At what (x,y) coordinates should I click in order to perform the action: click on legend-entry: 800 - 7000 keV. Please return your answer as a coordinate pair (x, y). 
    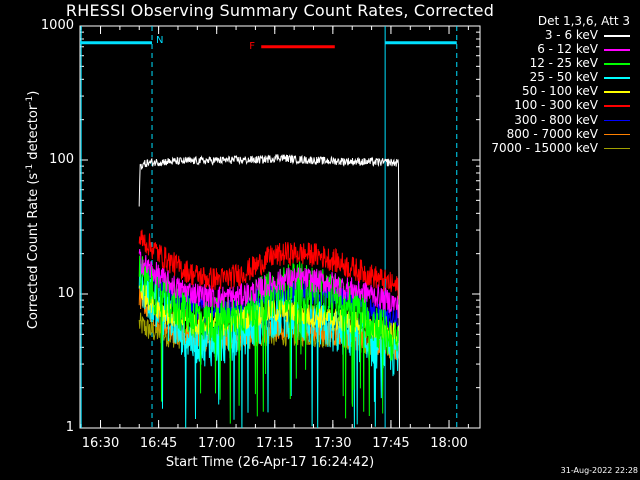
    Looking at the image, I should click on (552, 134).